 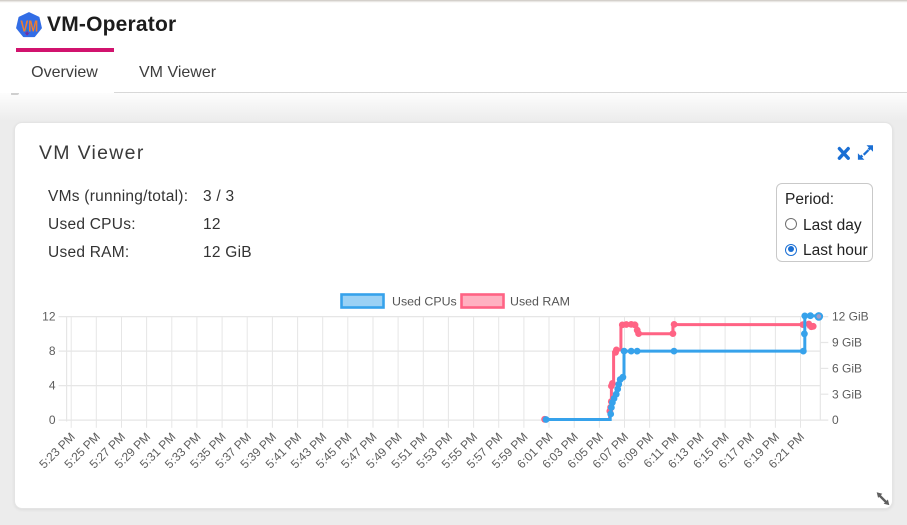 I want to click on svg-text: Used RAM, so click(x=540, y=302).